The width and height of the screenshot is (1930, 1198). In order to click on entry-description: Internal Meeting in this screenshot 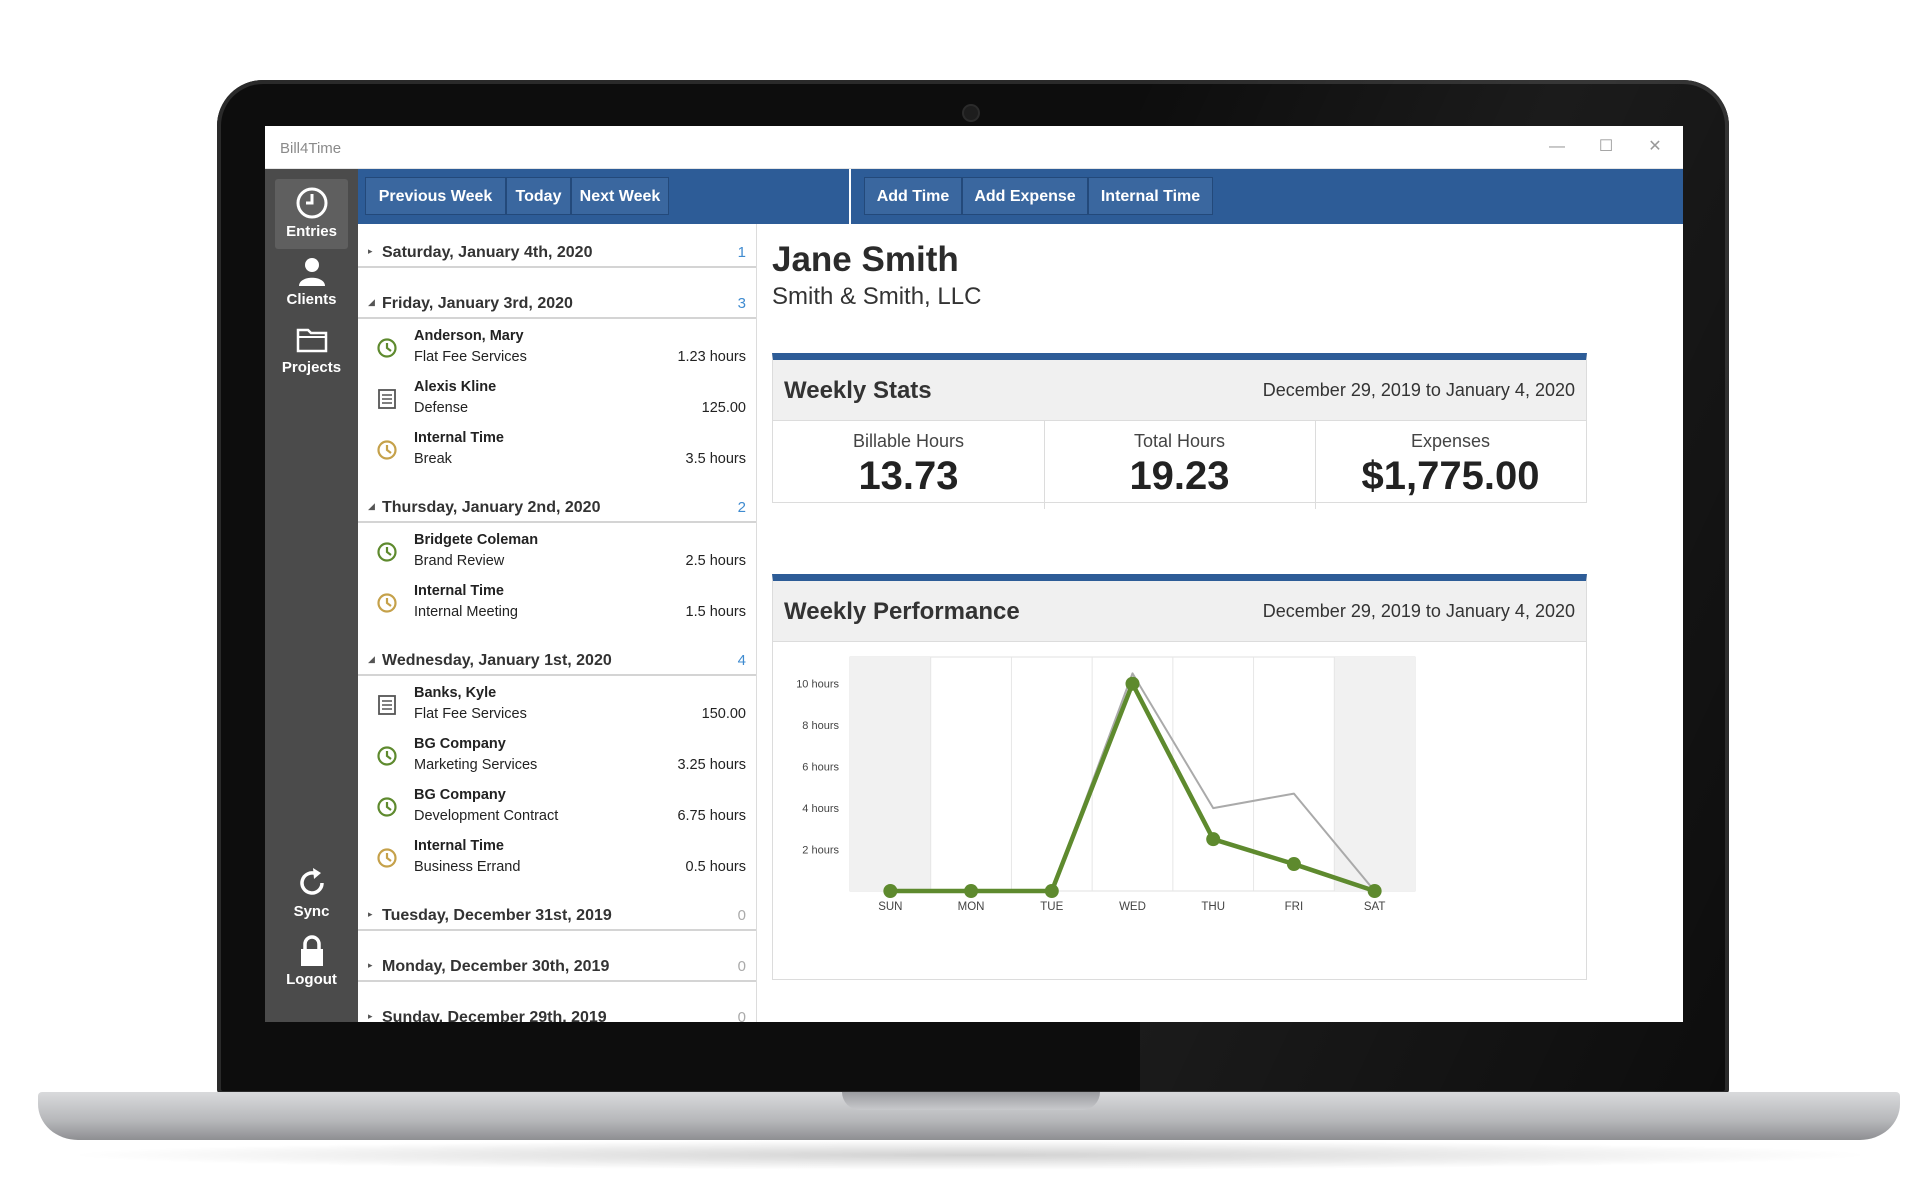, I will do `click(466, 612)`.